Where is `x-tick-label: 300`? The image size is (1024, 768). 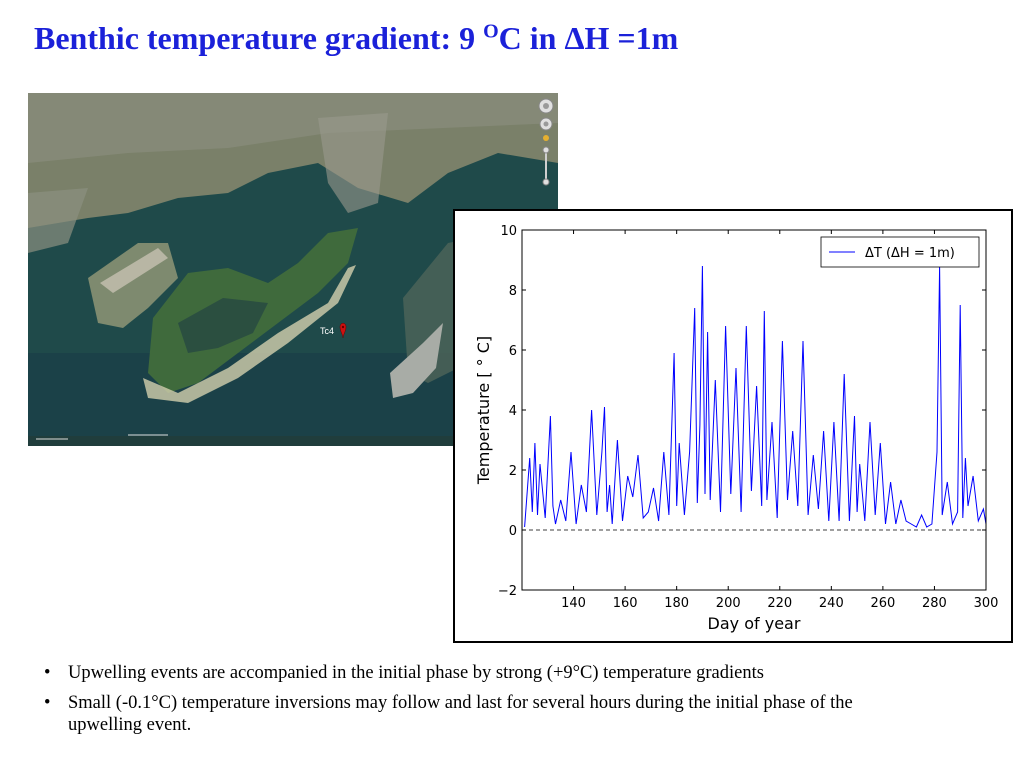 x-tick-label: 300 is located at coordinates (986, 603).